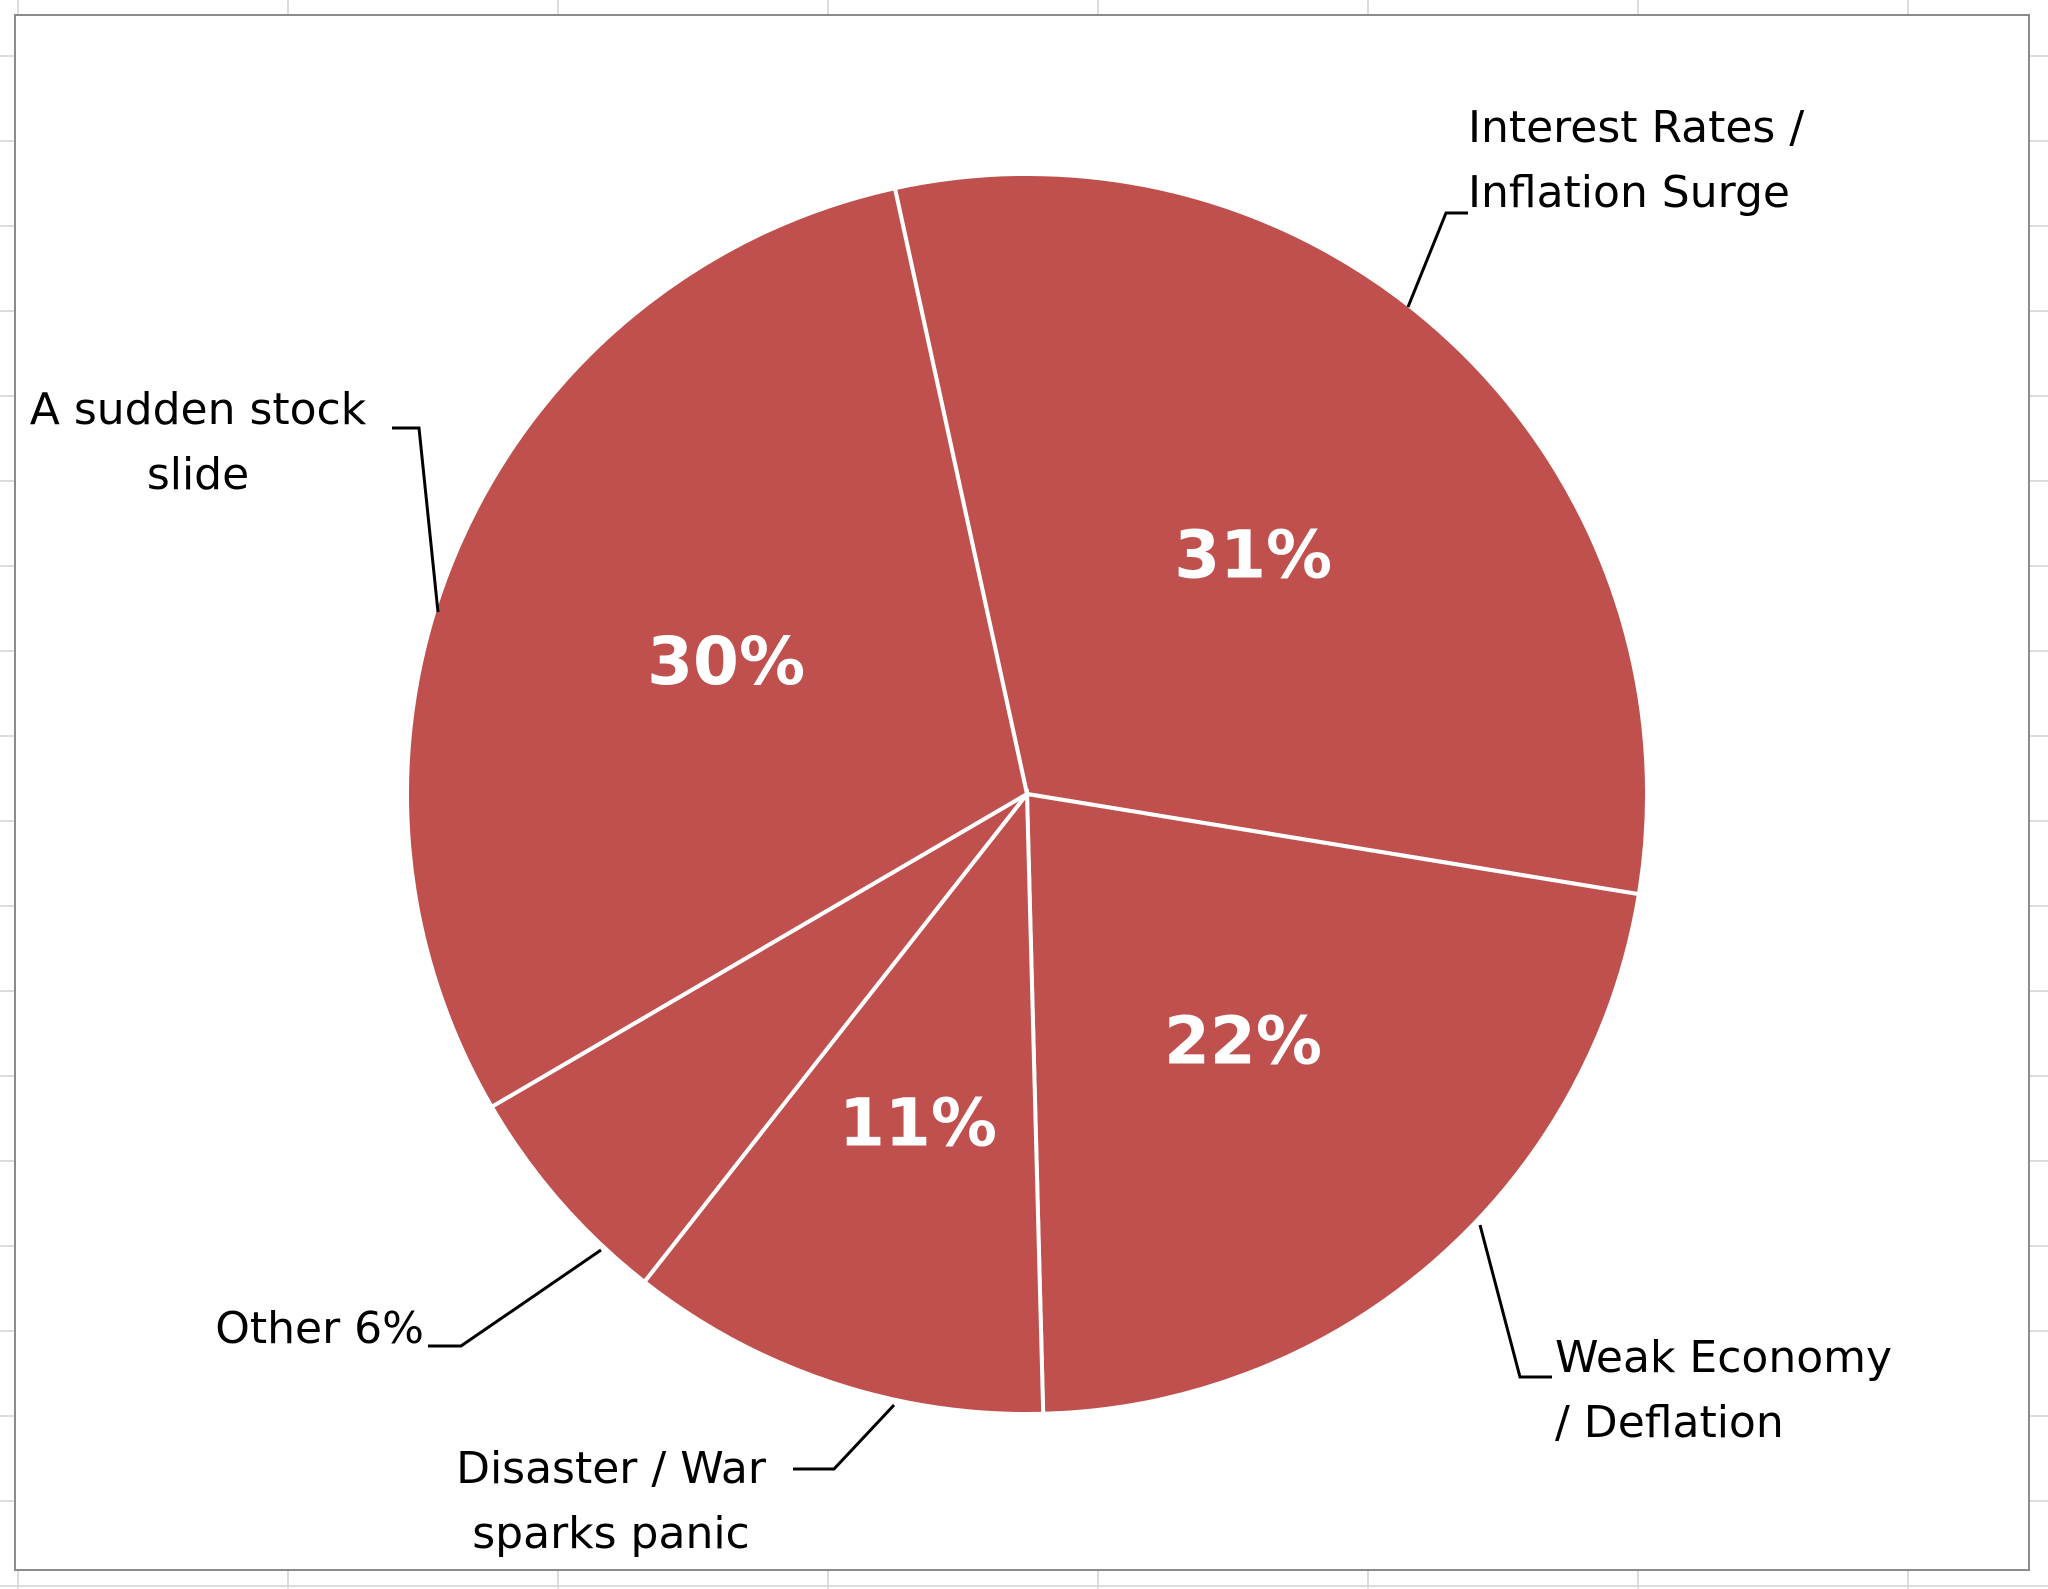 The height and width of the screenshot is (1589, 2048). I want to click on category-label-line: Disaster / War, so click(611, 1468).